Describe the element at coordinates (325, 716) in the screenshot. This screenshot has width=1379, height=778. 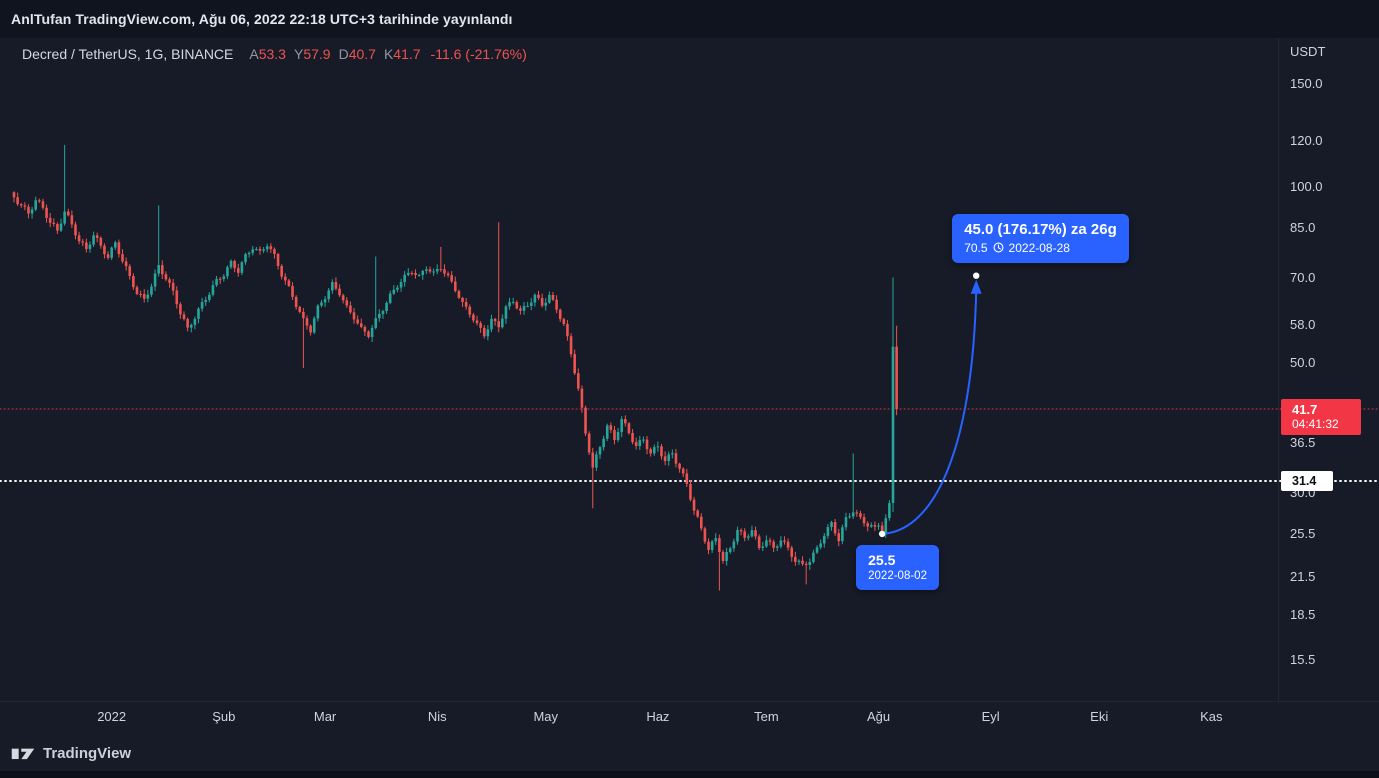
I see `time-axis-label: Mar` at that location.